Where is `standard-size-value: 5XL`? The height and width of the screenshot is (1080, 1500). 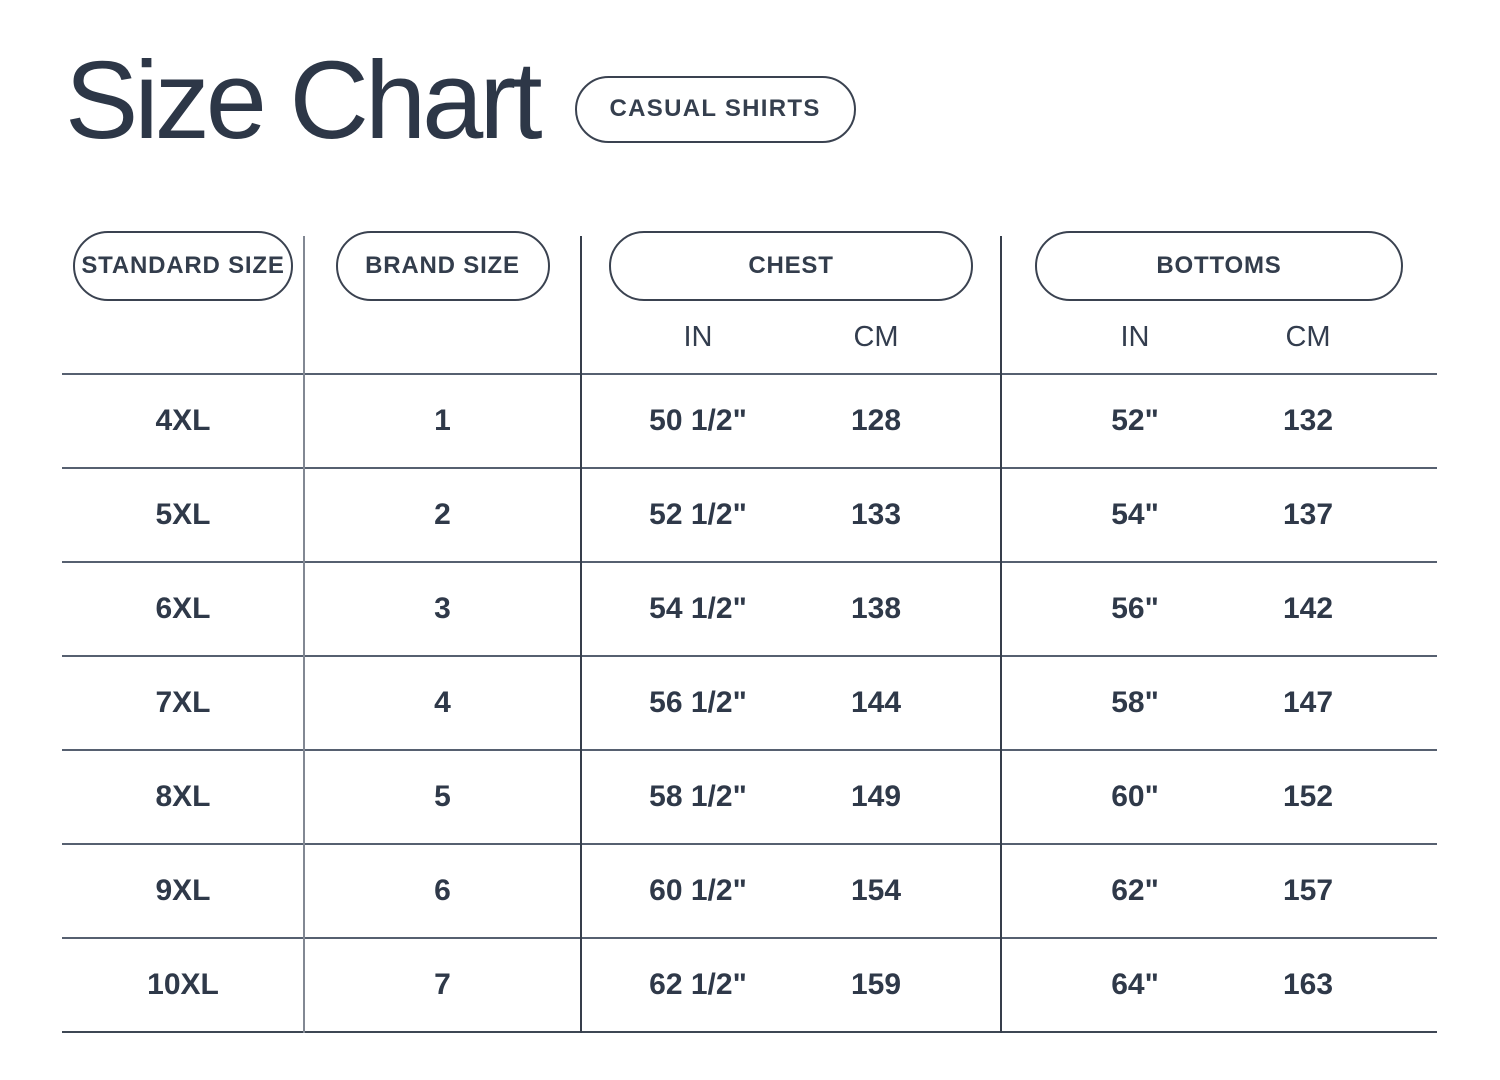
standard-size-value: 5XL is located at coordinates (183, 514).